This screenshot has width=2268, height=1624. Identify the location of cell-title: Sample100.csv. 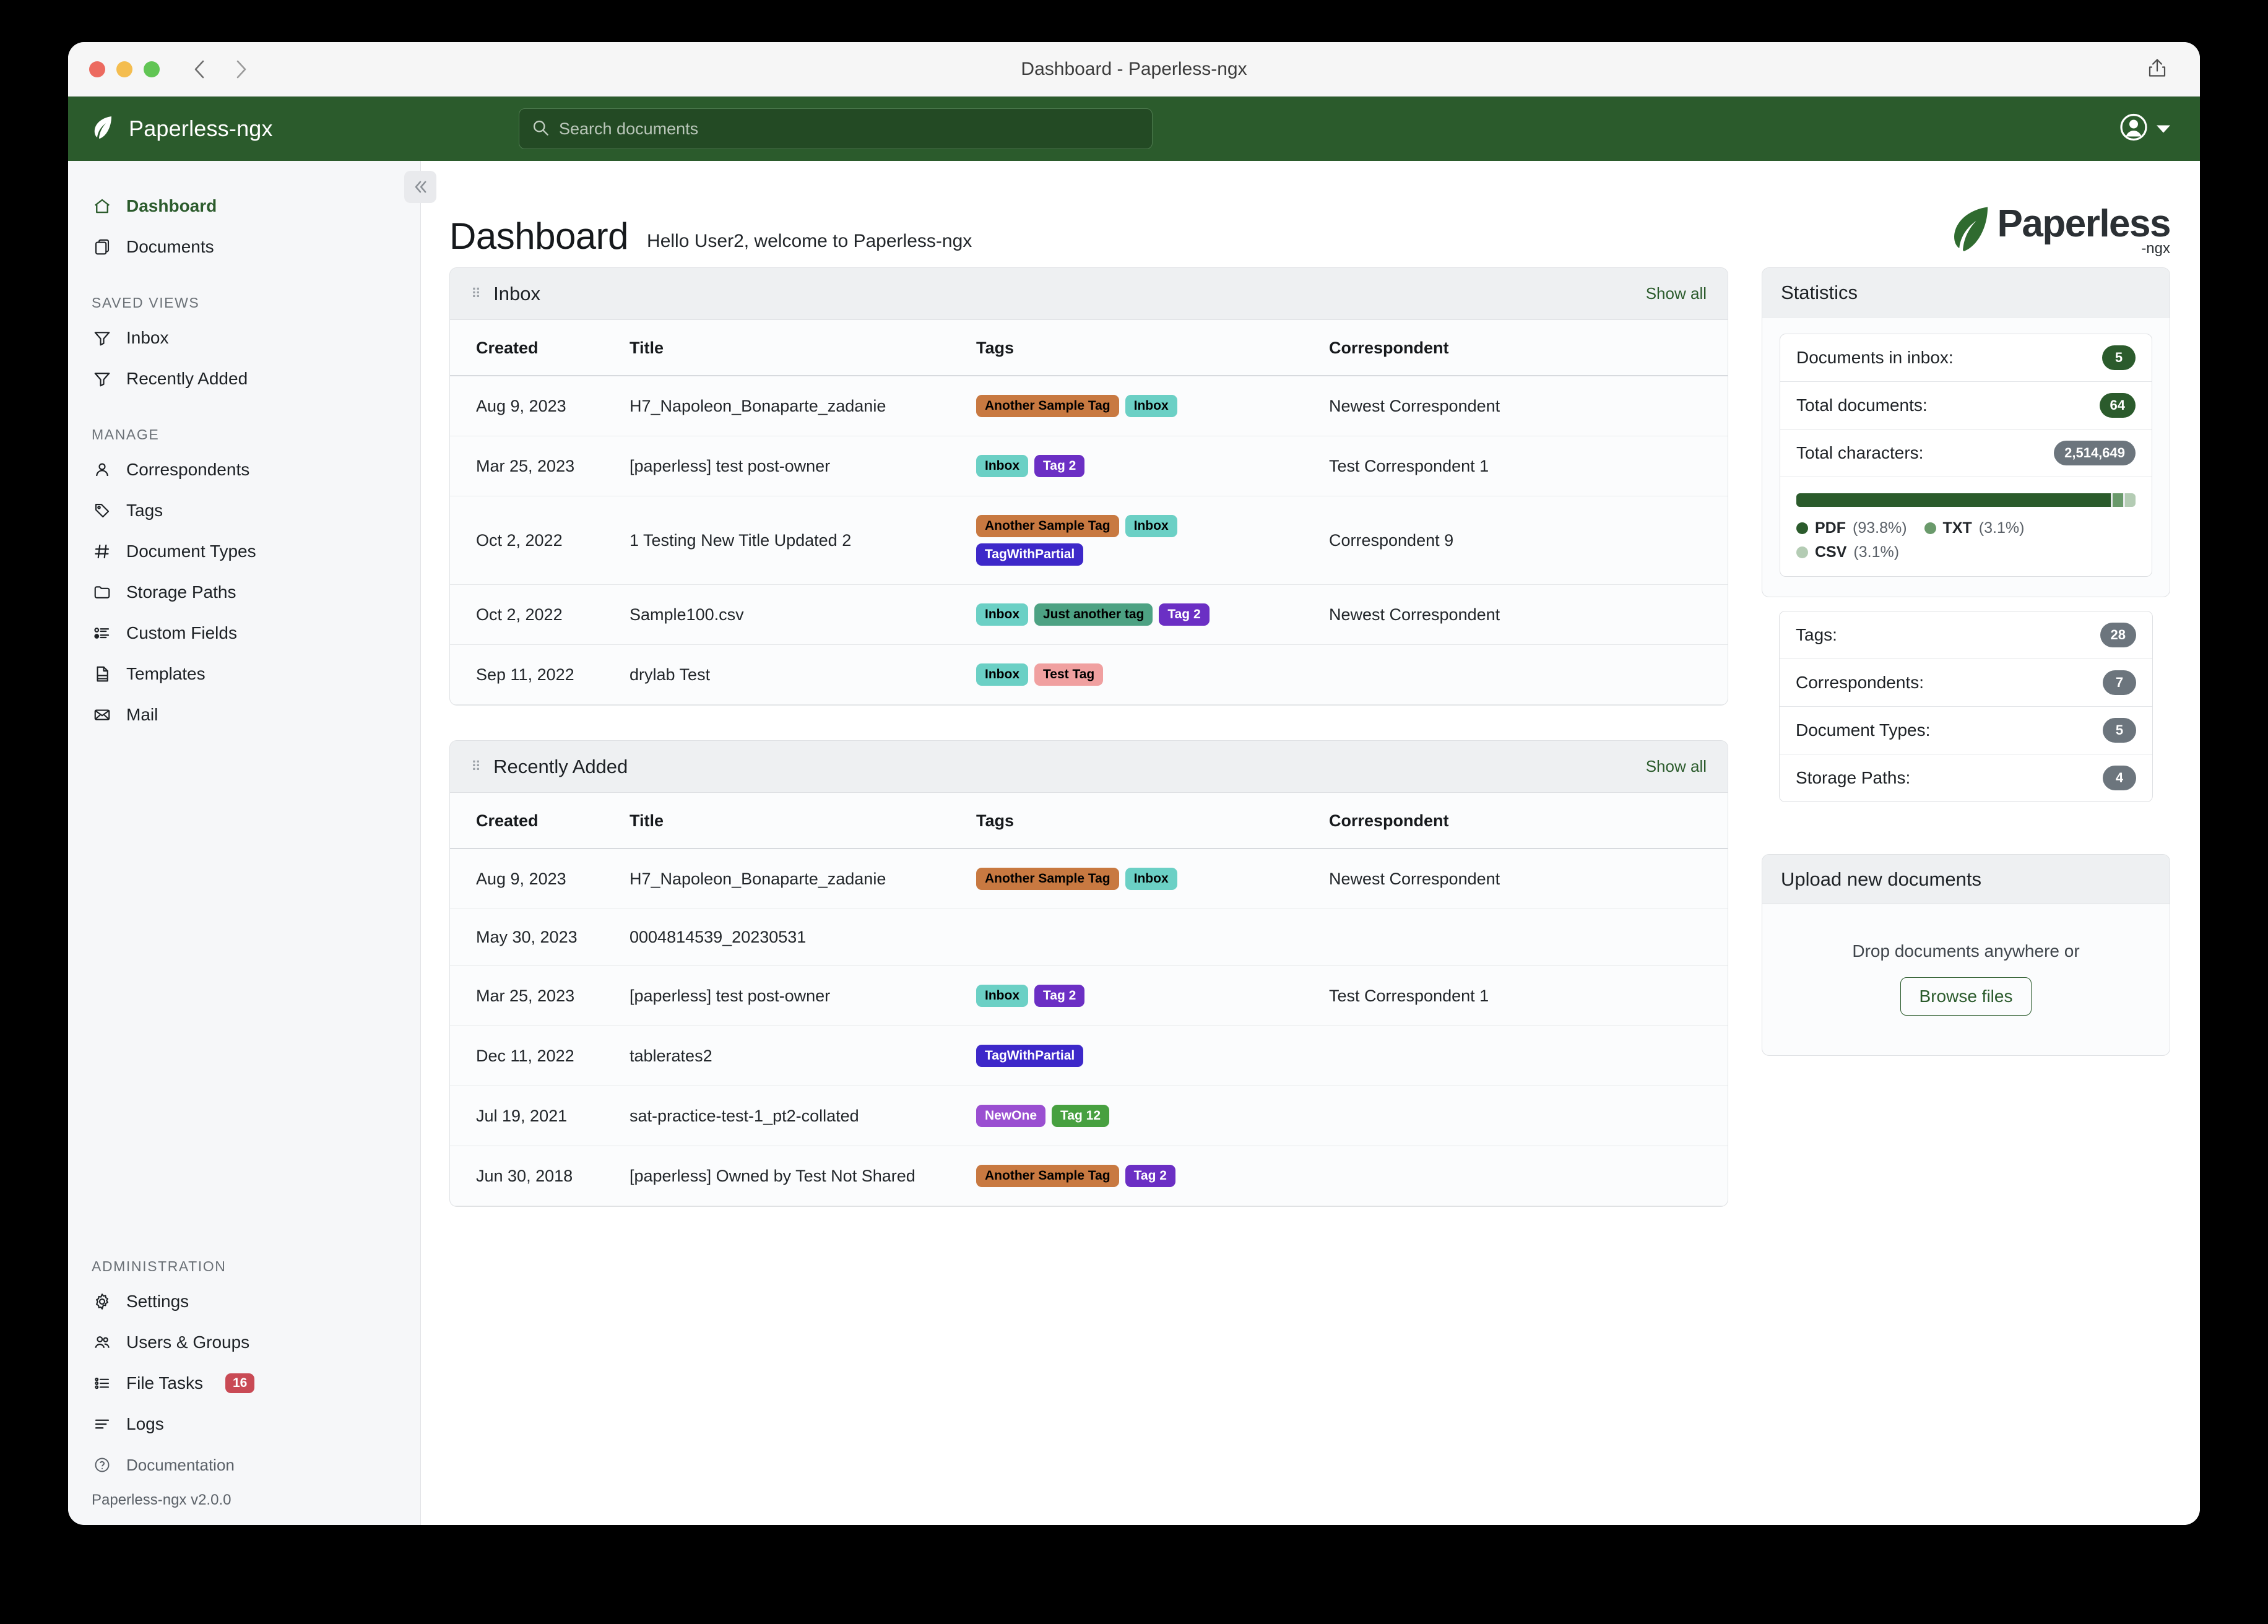
(803, 614).